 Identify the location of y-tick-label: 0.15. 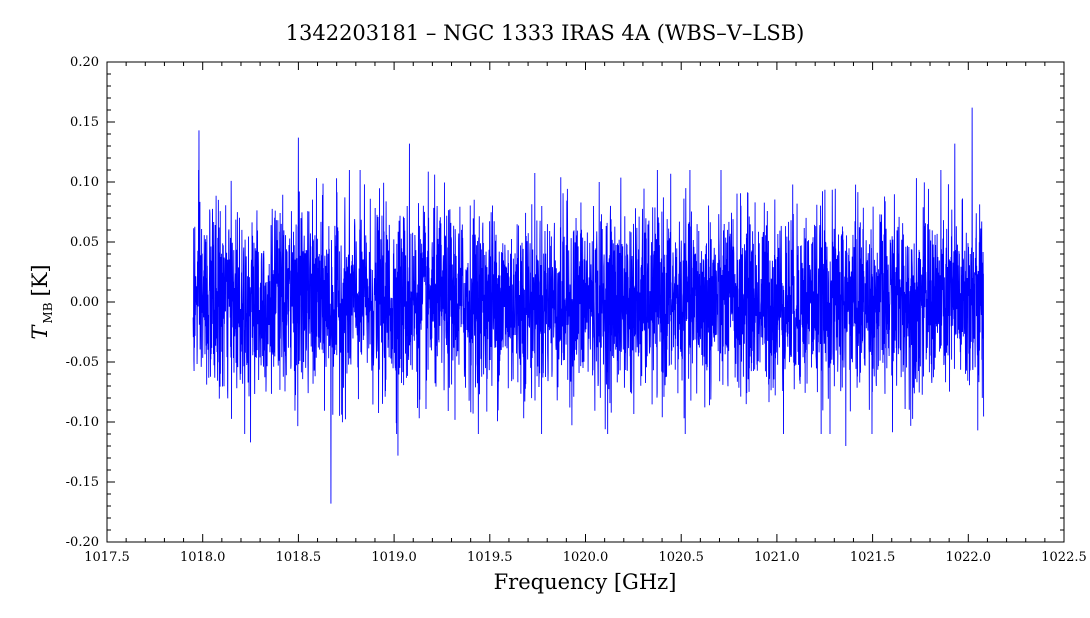
(84, 122).